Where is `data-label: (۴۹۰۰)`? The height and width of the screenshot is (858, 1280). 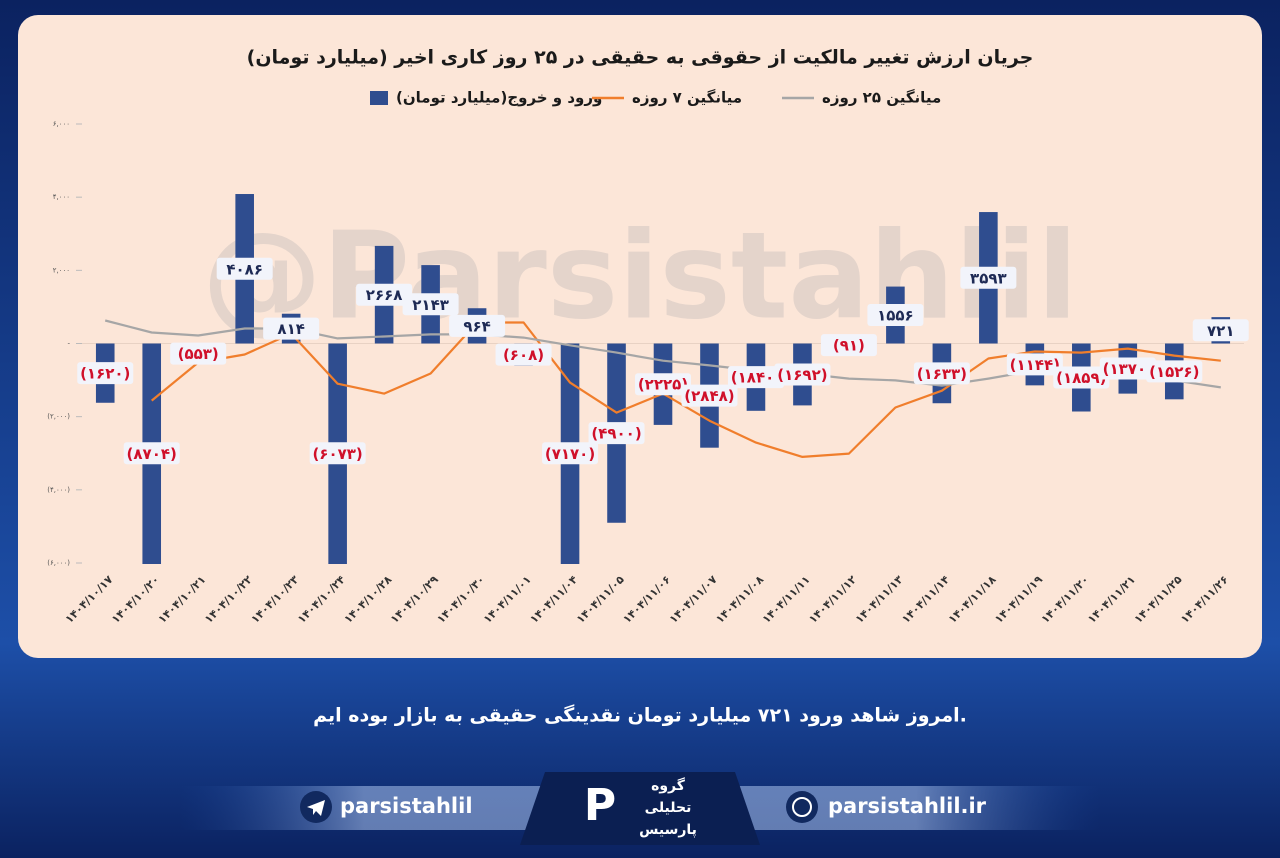
data-label: (۴۹۰۰) is located at coordinates (616, 434).